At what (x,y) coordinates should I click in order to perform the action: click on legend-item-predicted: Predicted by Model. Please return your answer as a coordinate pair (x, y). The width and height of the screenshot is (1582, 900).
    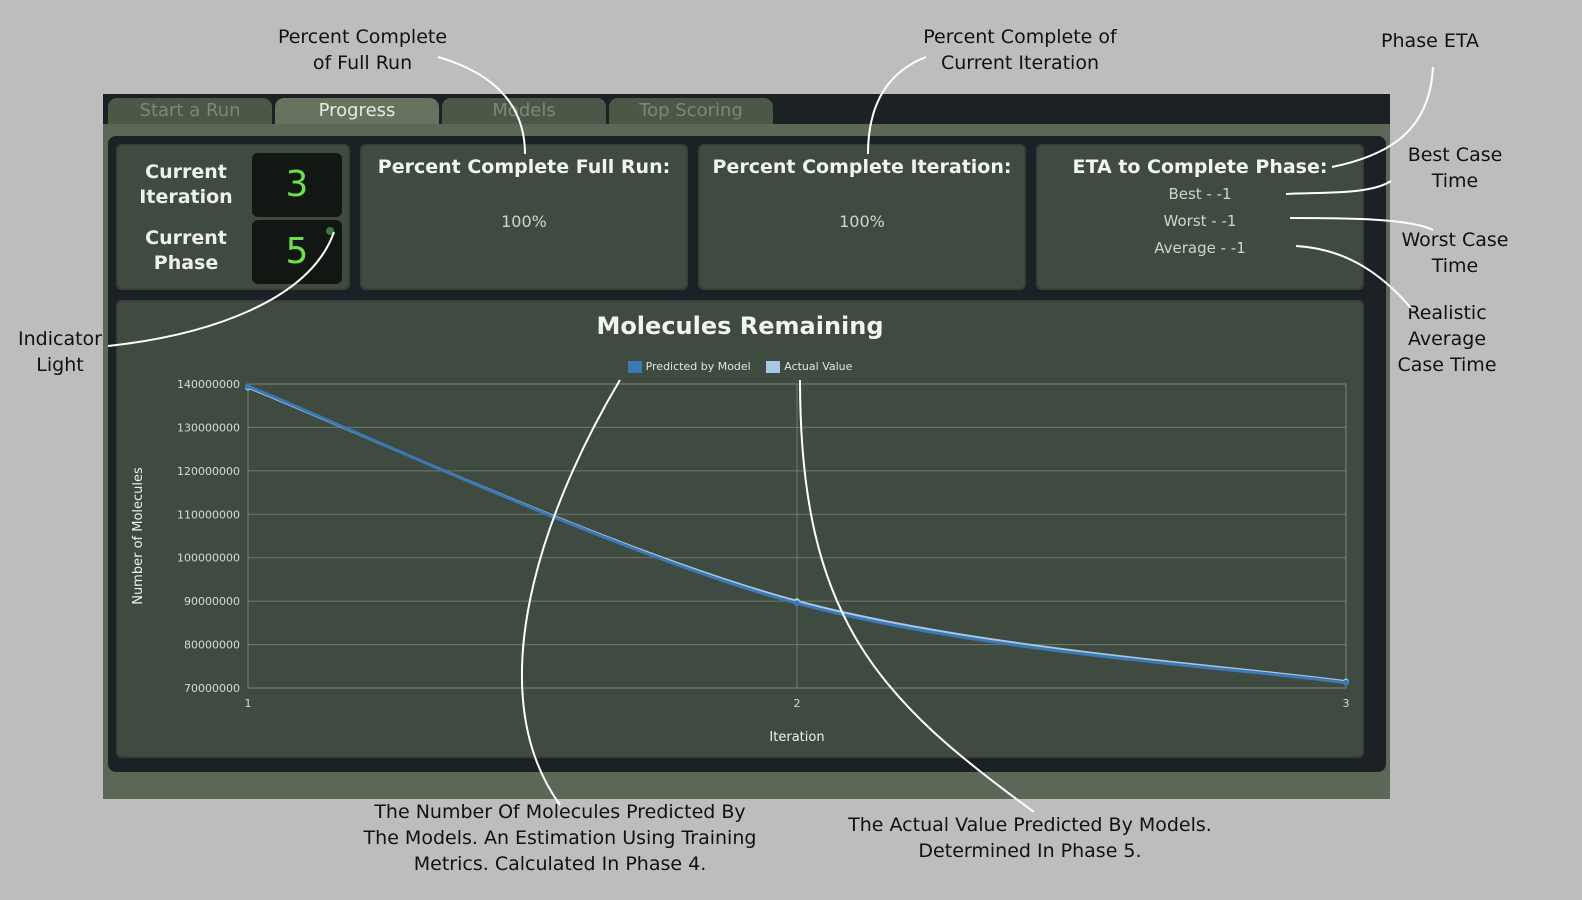
    Looking at the image, I should click on (689, 366).